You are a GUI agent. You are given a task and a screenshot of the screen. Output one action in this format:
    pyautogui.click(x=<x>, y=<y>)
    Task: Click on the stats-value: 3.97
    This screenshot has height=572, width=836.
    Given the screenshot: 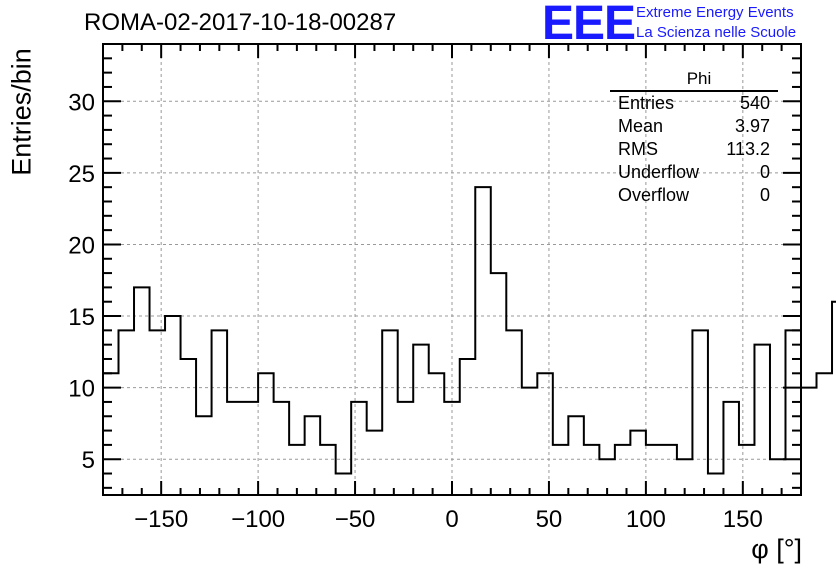 What is the action you would take?
    pyautogui.click(x=752, y=126)
    